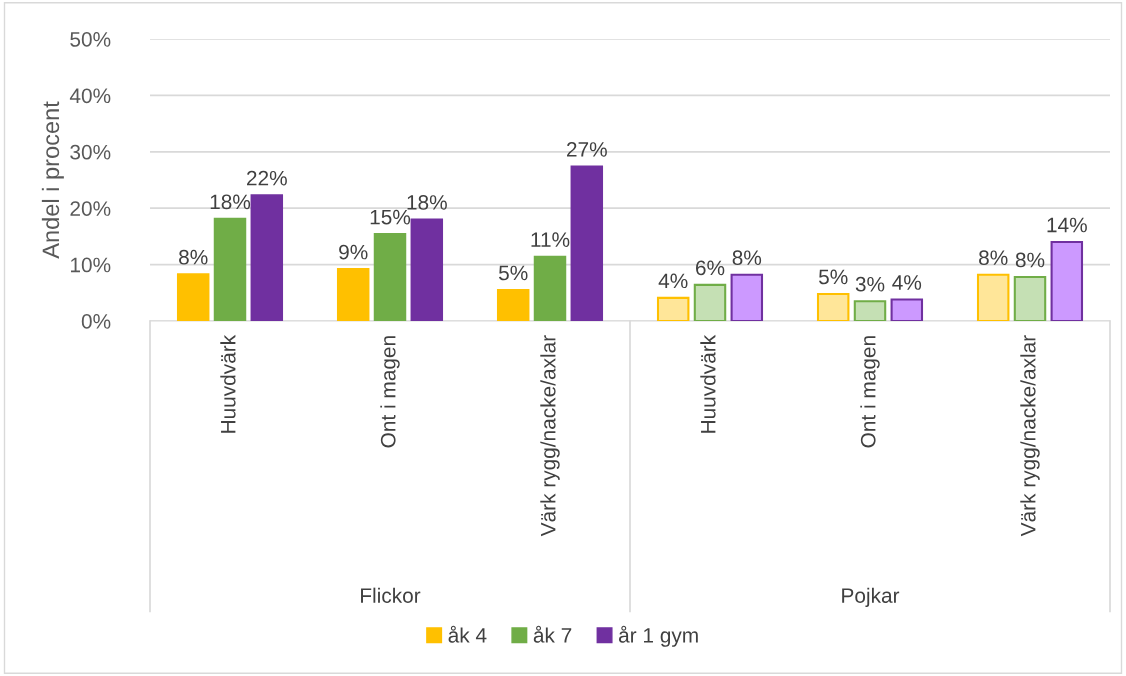 The width and height of the screenshot is (1126, 676). What do you see at coordinates (52, 180) in the screenshot?
I see `y-axis-title: Andel i procent` at bounding box center [52, 180].